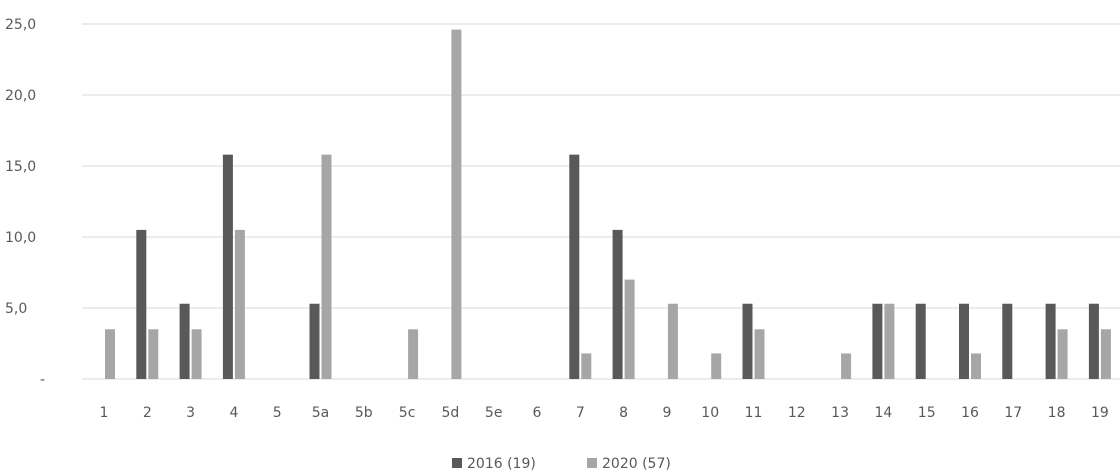 This screenshot has height=476, width=1120. Describe the element at coordinates (666, 413) in the screenshot. I see `x-tick-label: 9` at that location.